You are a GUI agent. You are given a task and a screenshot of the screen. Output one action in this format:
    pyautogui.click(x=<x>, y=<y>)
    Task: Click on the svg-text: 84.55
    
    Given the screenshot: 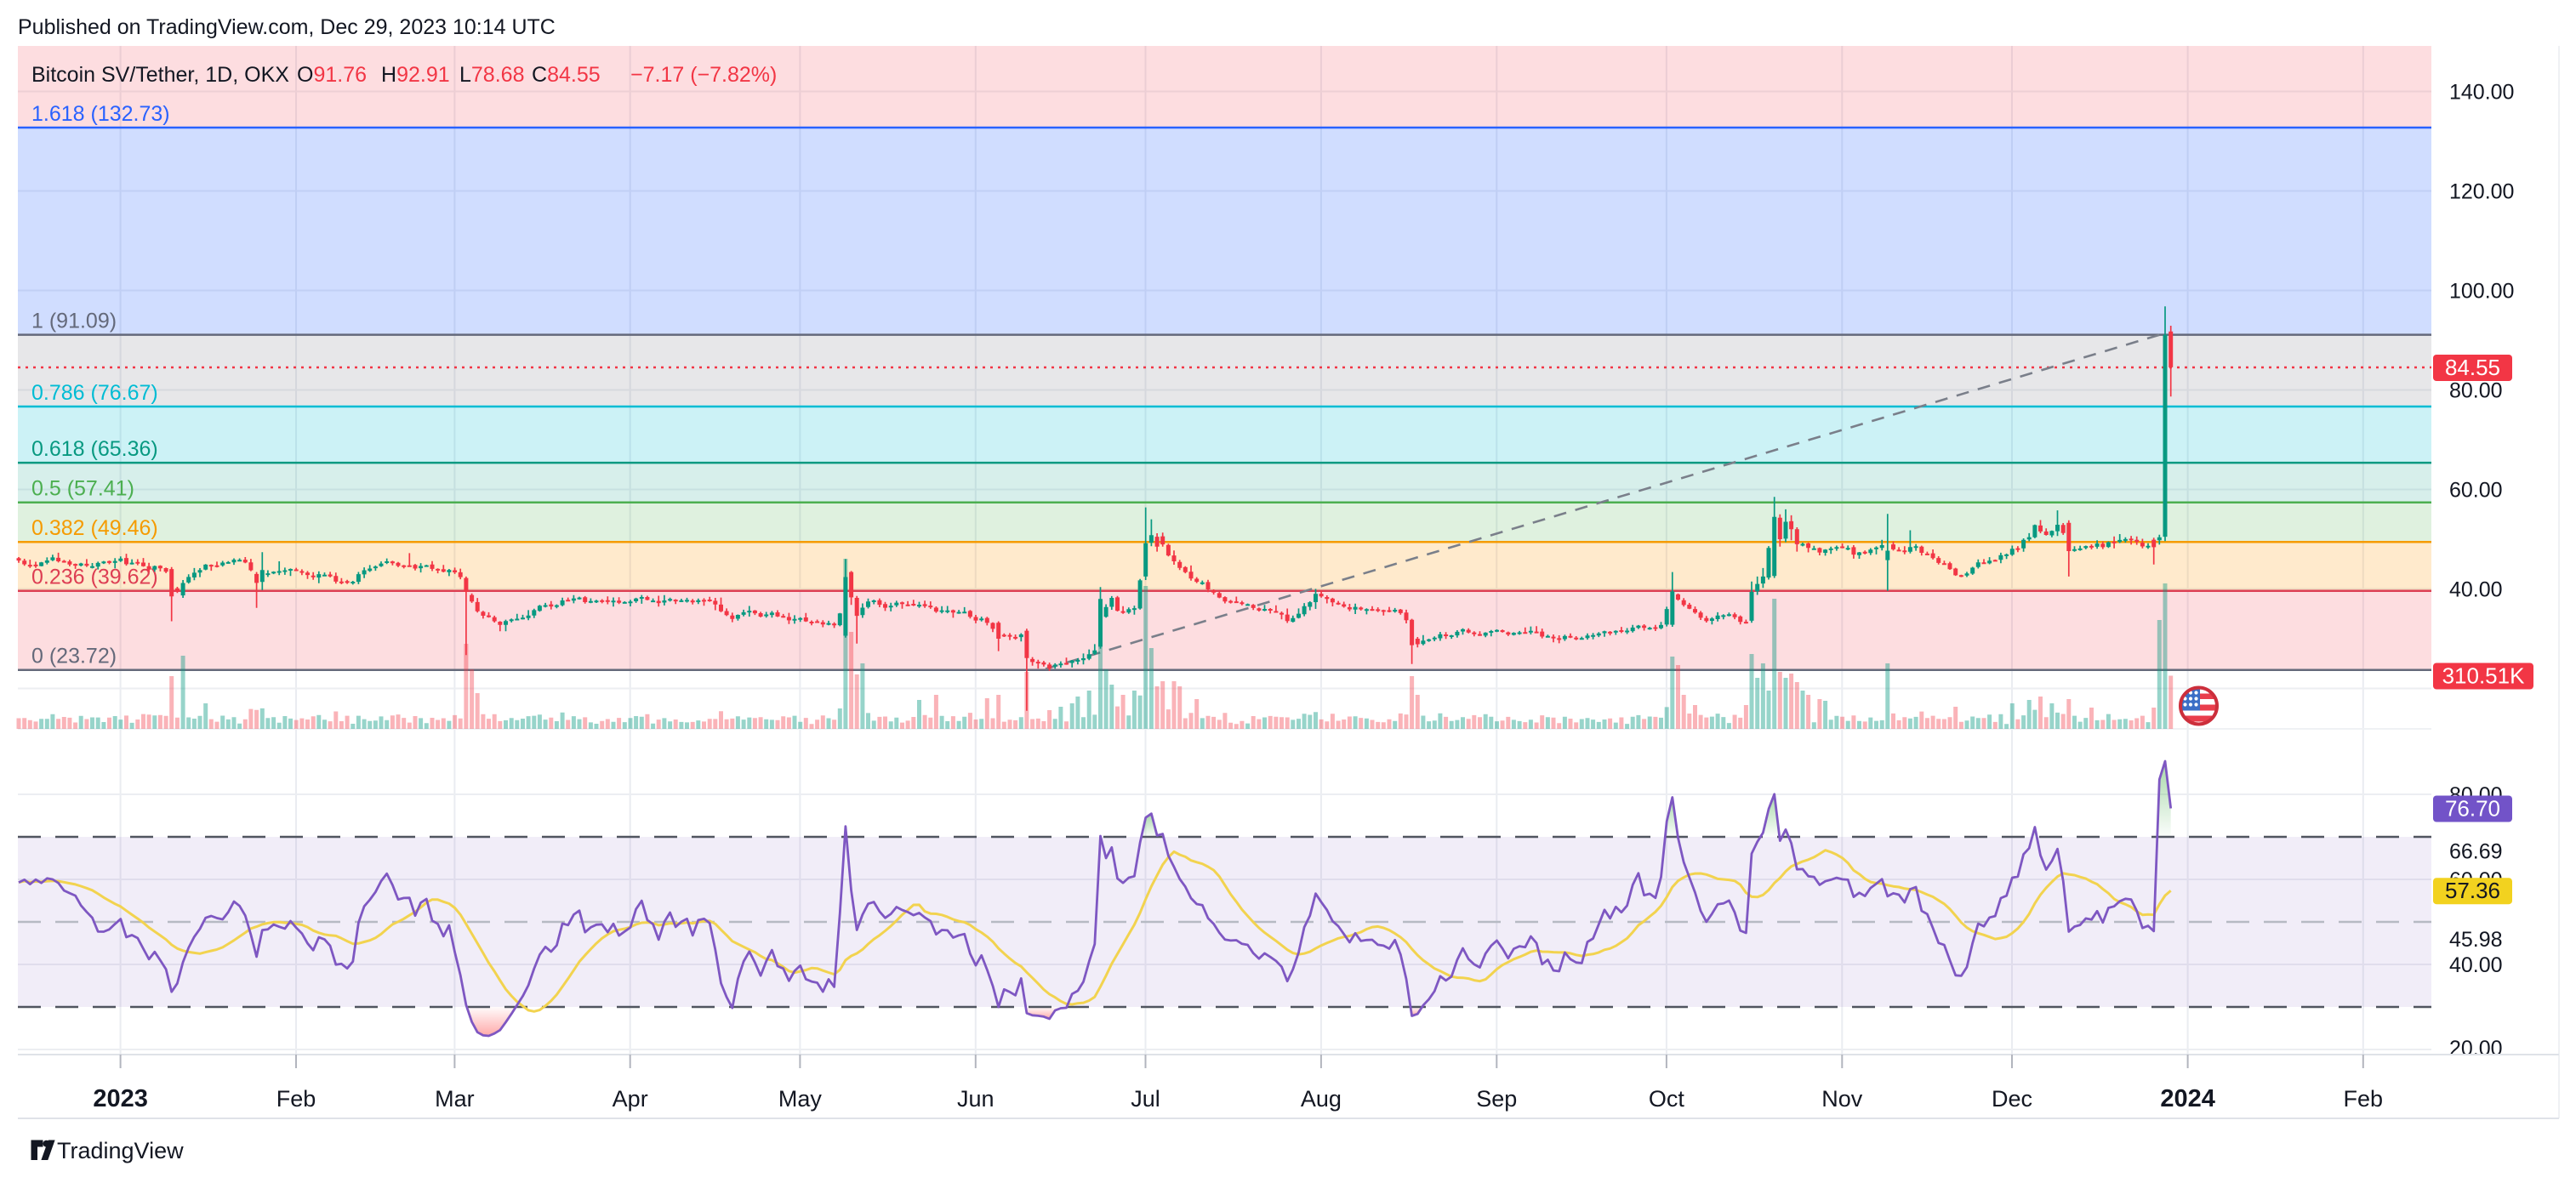 What is the action you would take?
    pyautogui.click(x=2472, y=367)
    